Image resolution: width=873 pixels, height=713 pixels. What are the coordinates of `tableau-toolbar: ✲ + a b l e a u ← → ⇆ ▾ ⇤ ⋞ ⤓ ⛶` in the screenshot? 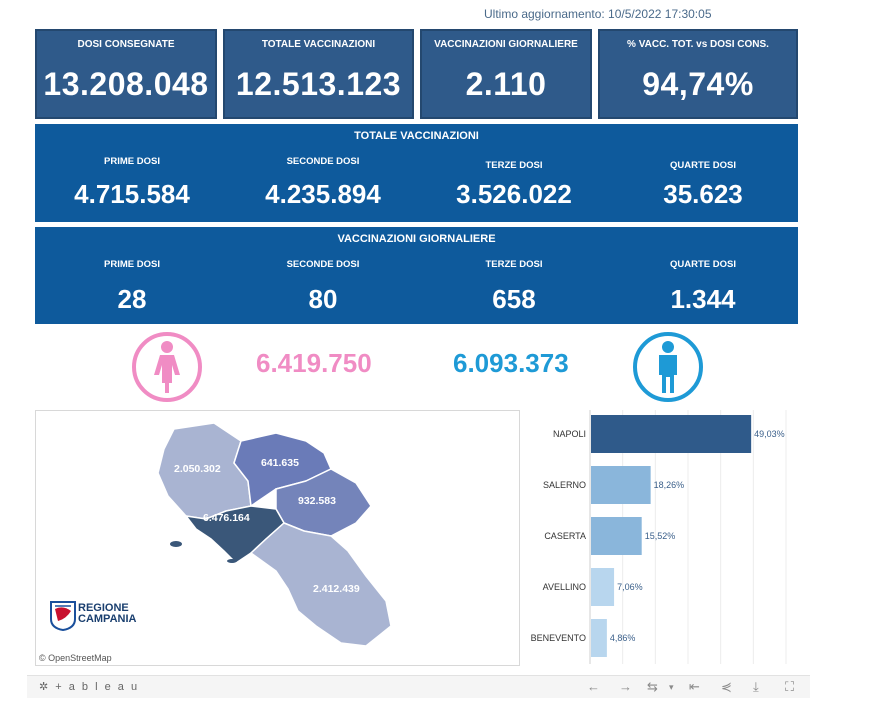 It's located at (418, 686).